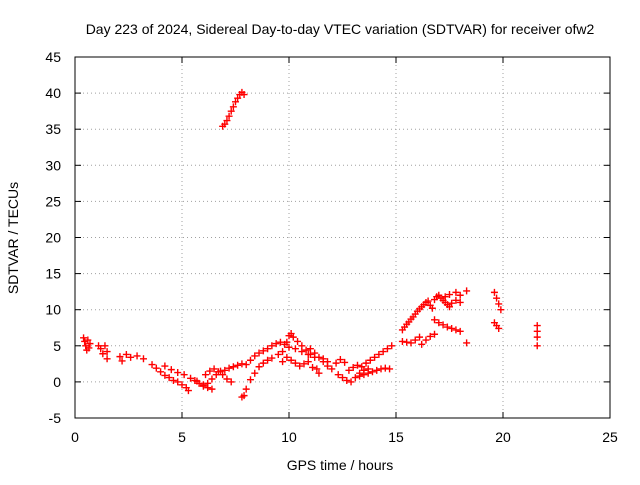  I want to click on y-tick-label: -5, so click(55, 418).